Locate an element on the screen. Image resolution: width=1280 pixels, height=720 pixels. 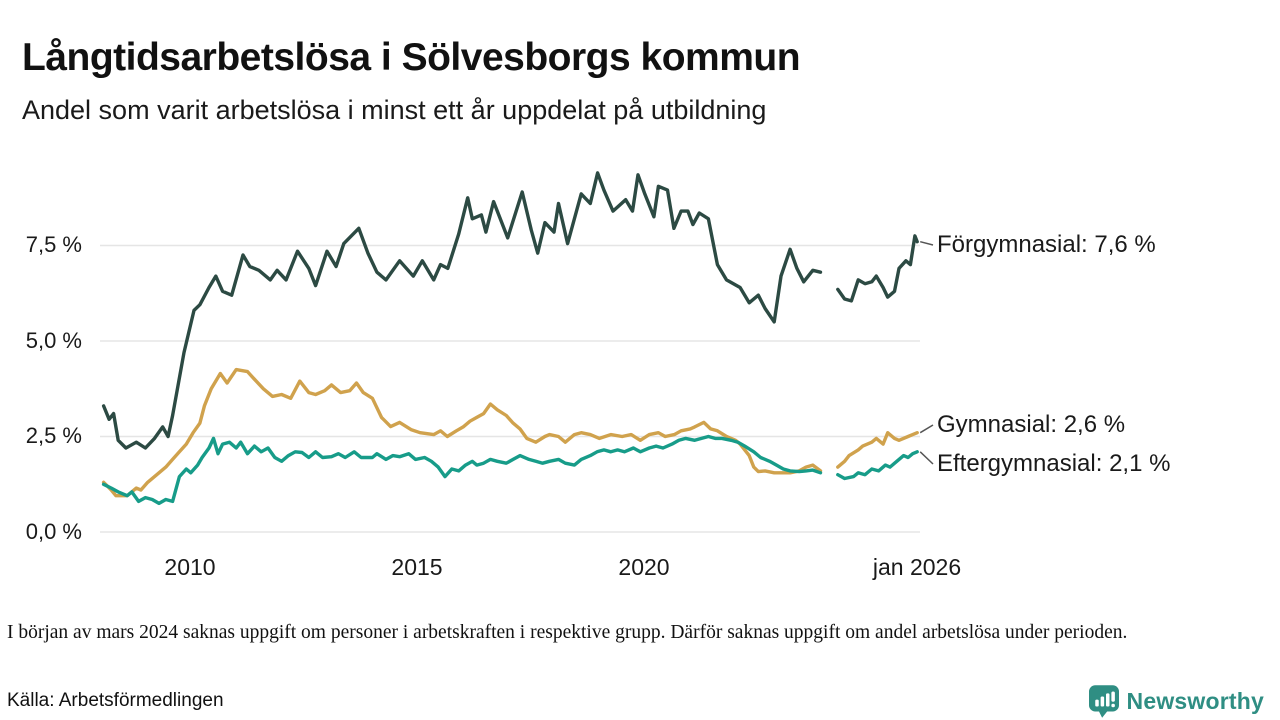
page-title: Långtidsarbetslösa i Sölvesborgs kommun is located at coordinates (411, 58).